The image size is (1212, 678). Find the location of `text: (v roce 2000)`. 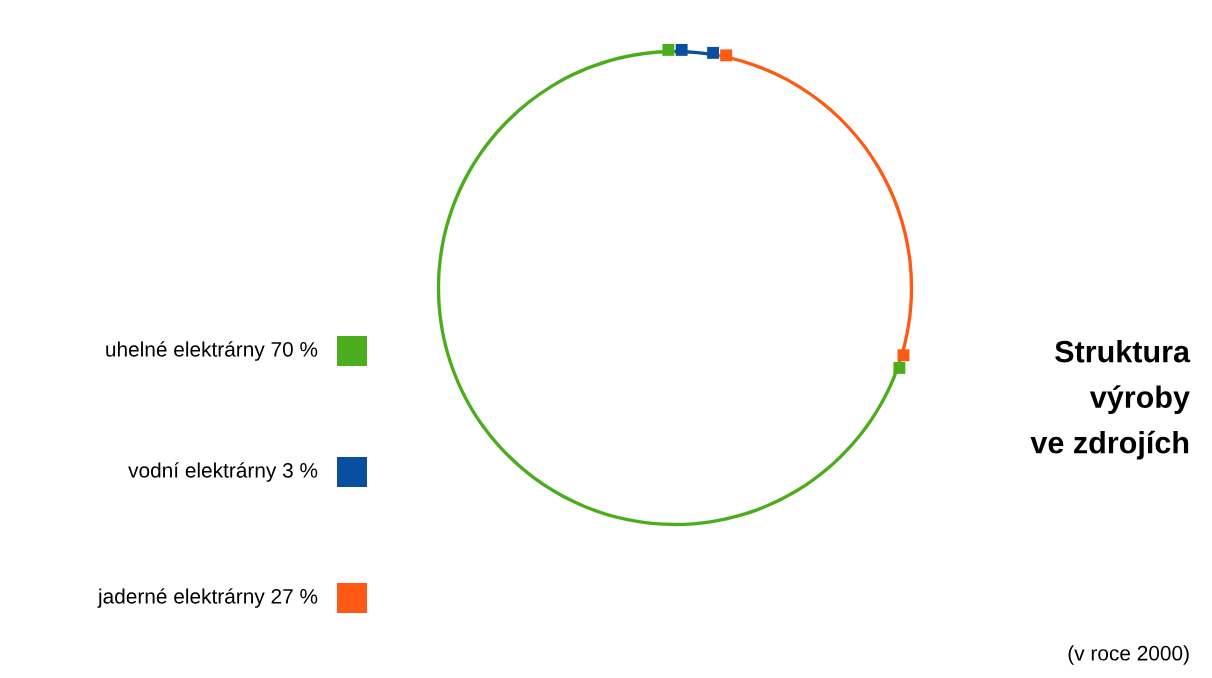

text: (v roce 2000) is located at coordinates (1128, 655).